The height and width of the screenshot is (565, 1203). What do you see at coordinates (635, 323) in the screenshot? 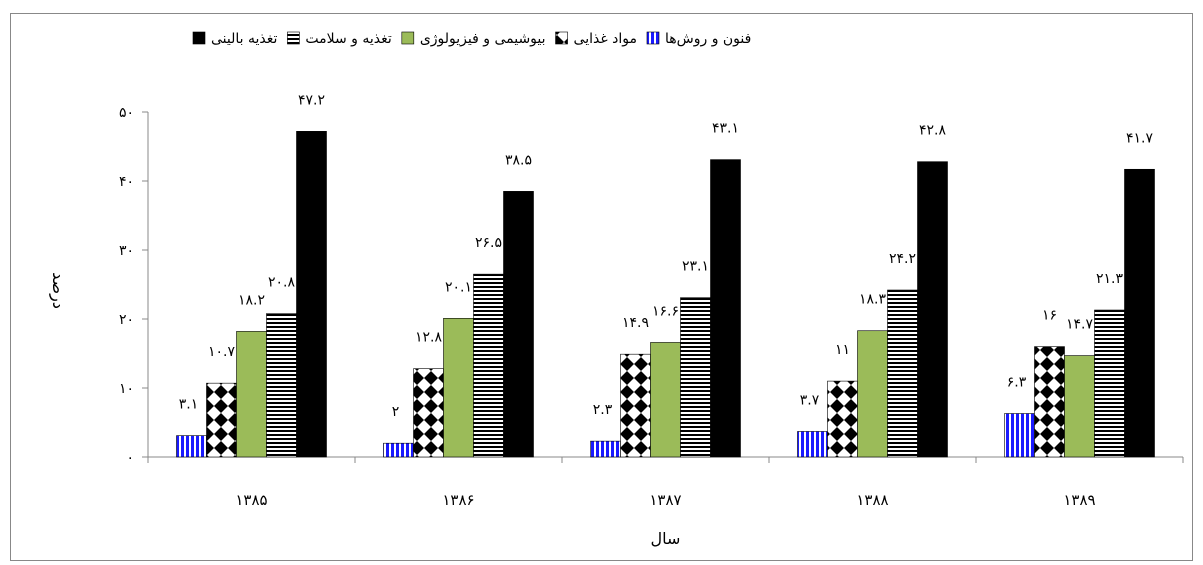
I see `data-label: ۱۴.۹` at bounding box center [635, 323].